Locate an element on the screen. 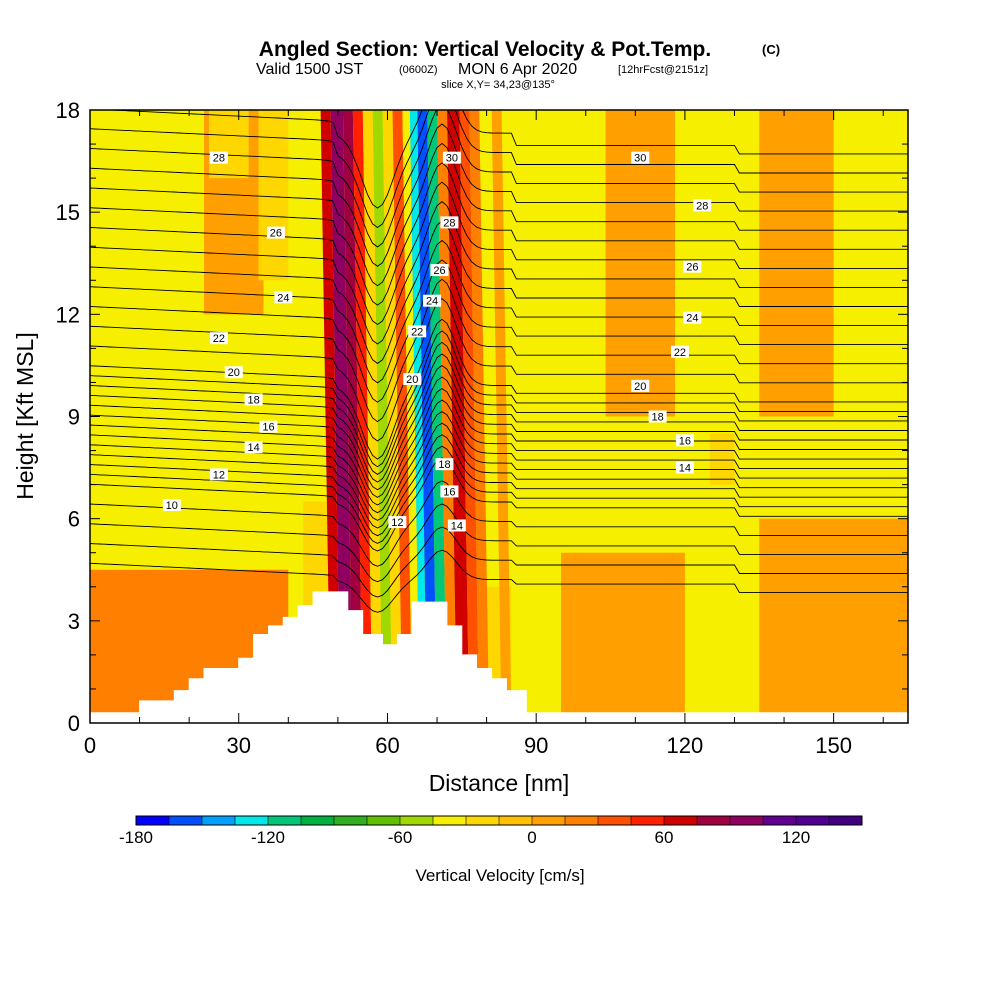 The image size is (1000, 1000). colorbar-title: Vertical Velocity [cm/s] is located at coordinates (499, 875).